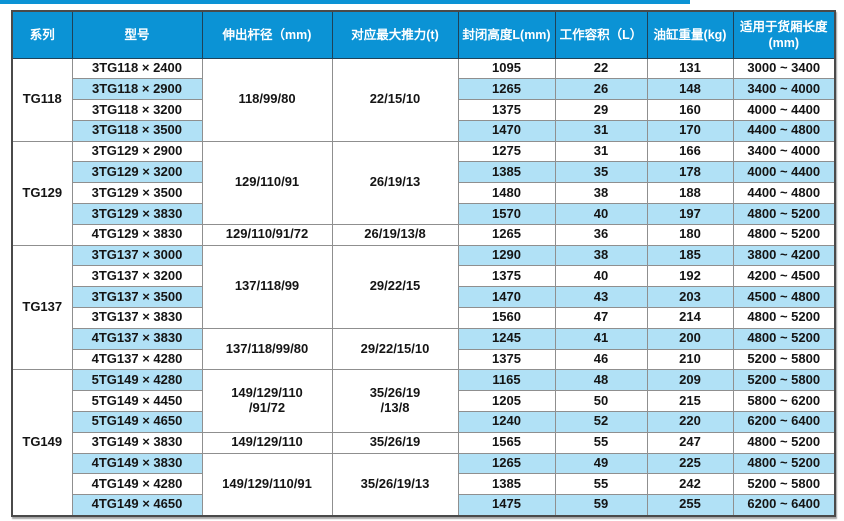 This screenshot has width=844, height=521. I want to click on volume-cell: 49, so click(601, 463).